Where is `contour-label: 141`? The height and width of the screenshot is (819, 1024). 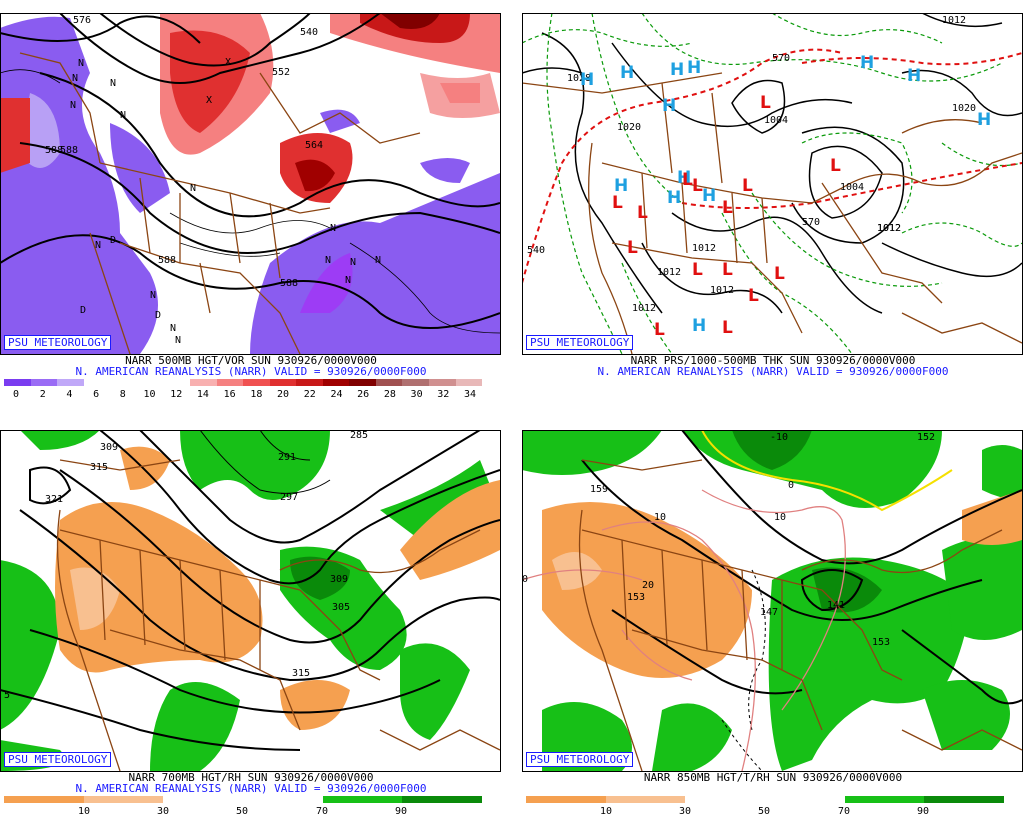 contour-label: 141 is located at coordinates (836, 605).